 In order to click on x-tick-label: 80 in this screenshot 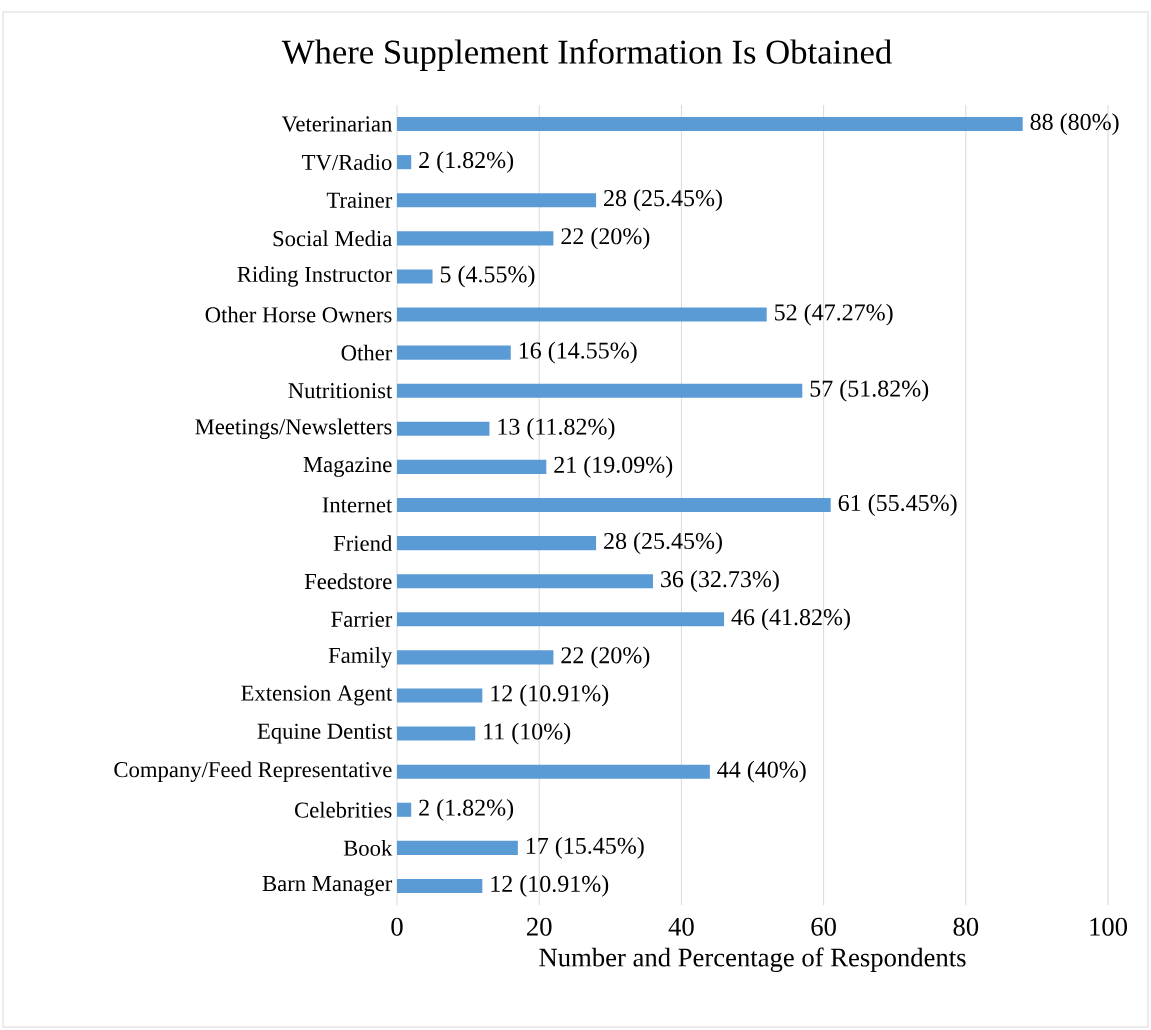, I will do `click(966, 926)`.